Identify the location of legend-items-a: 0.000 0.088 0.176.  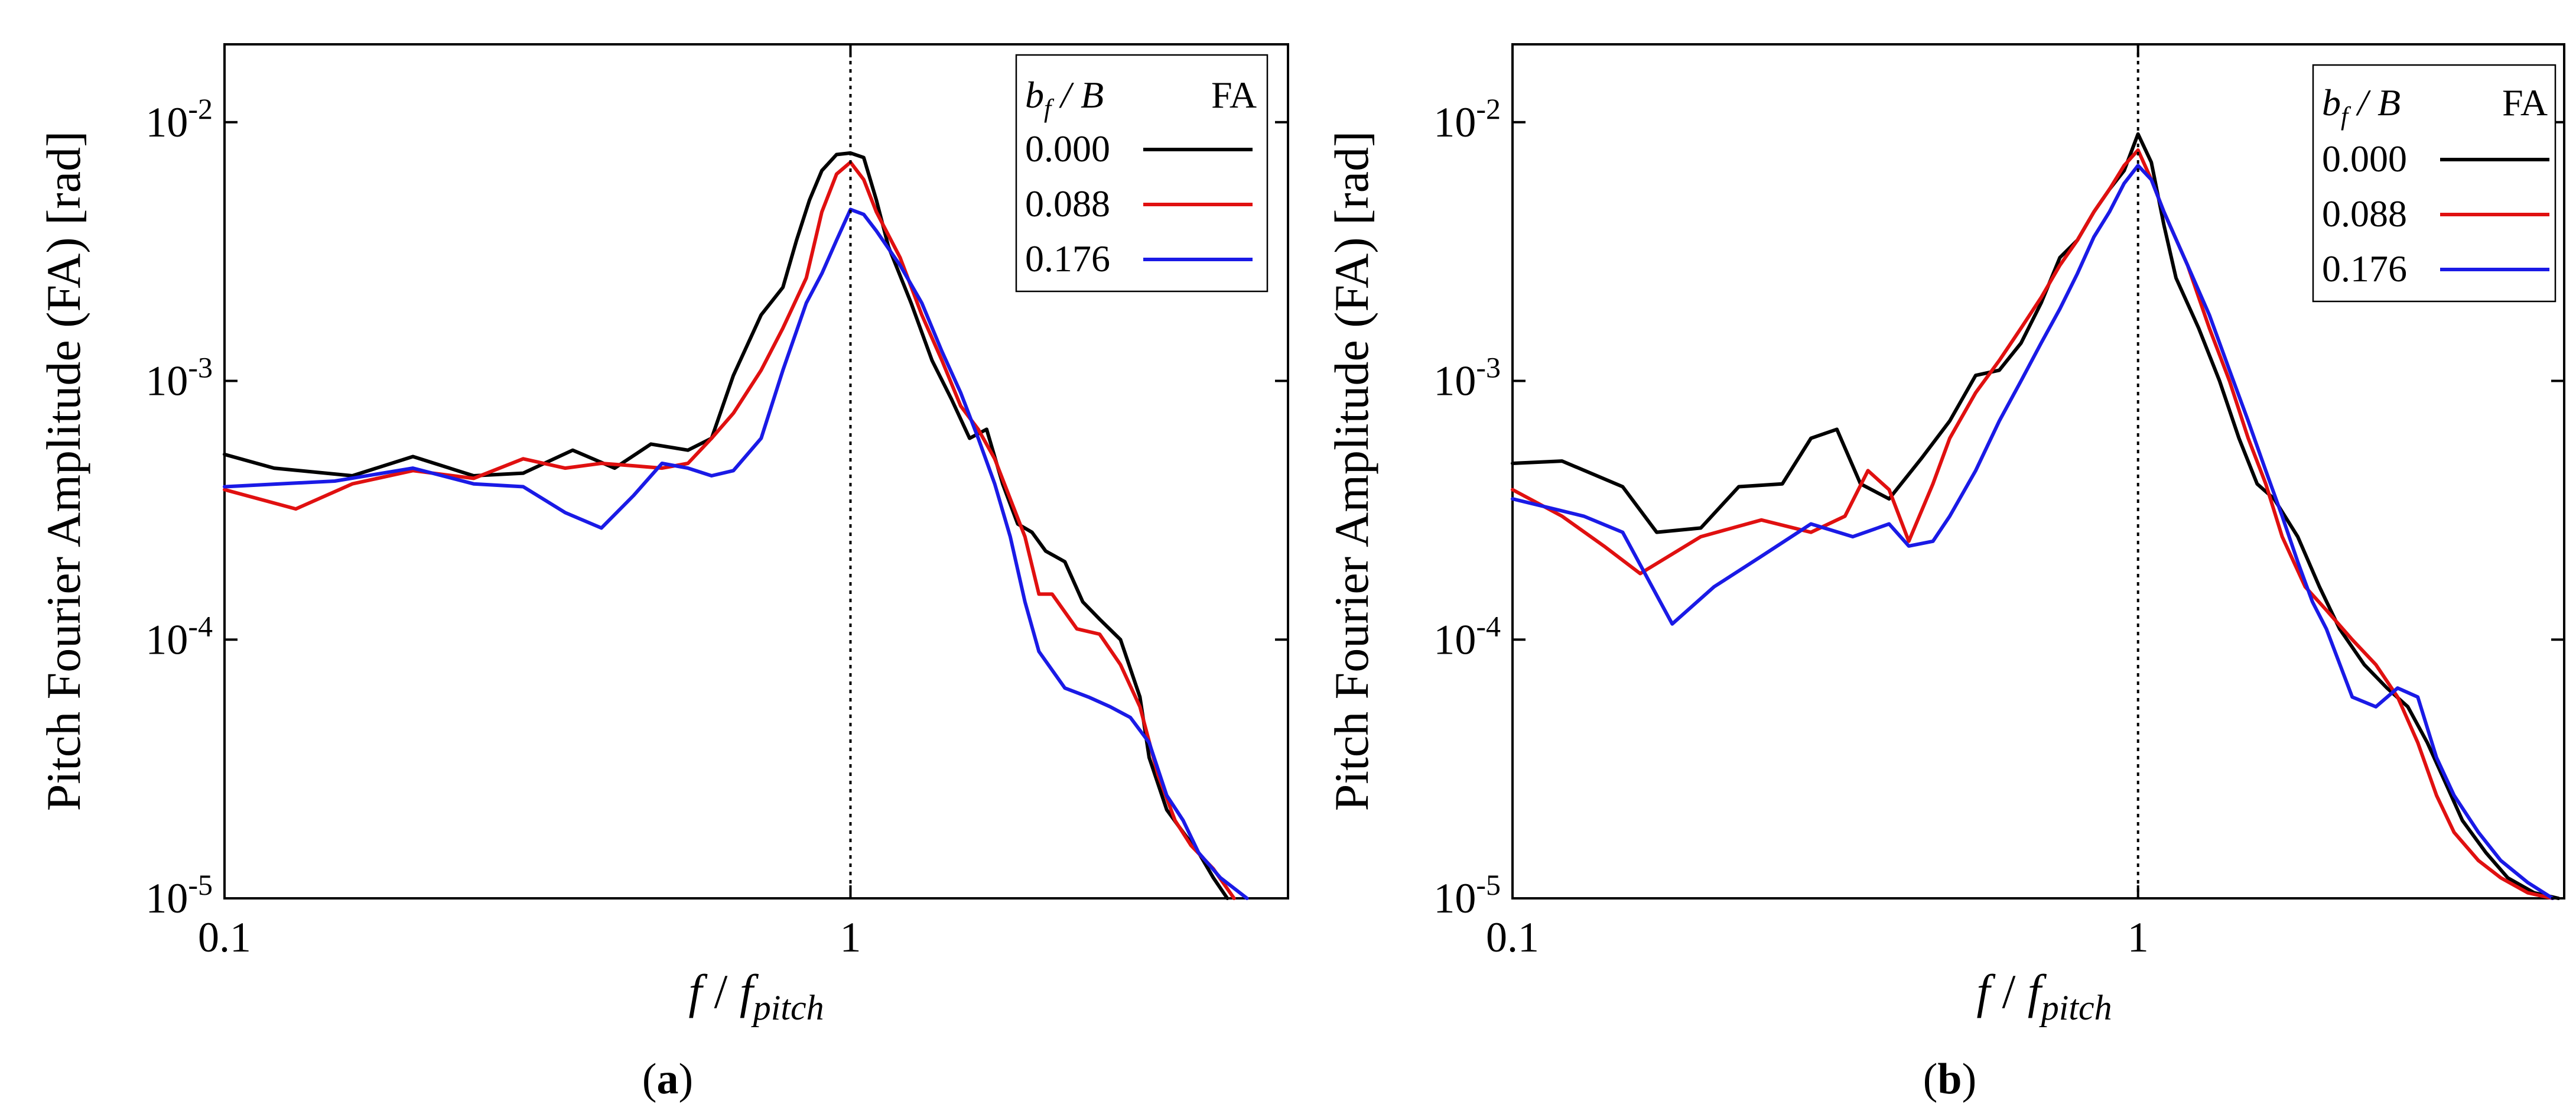
(1139, 204).